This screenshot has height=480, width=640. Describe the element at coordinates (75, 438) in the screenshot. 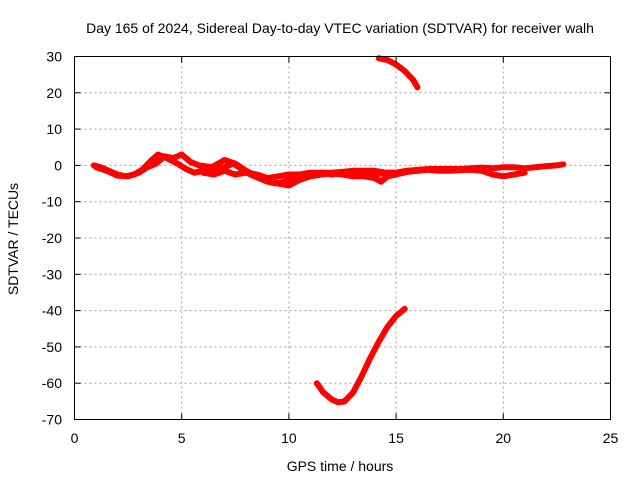

I see `x-tick-label: 0` at that location.